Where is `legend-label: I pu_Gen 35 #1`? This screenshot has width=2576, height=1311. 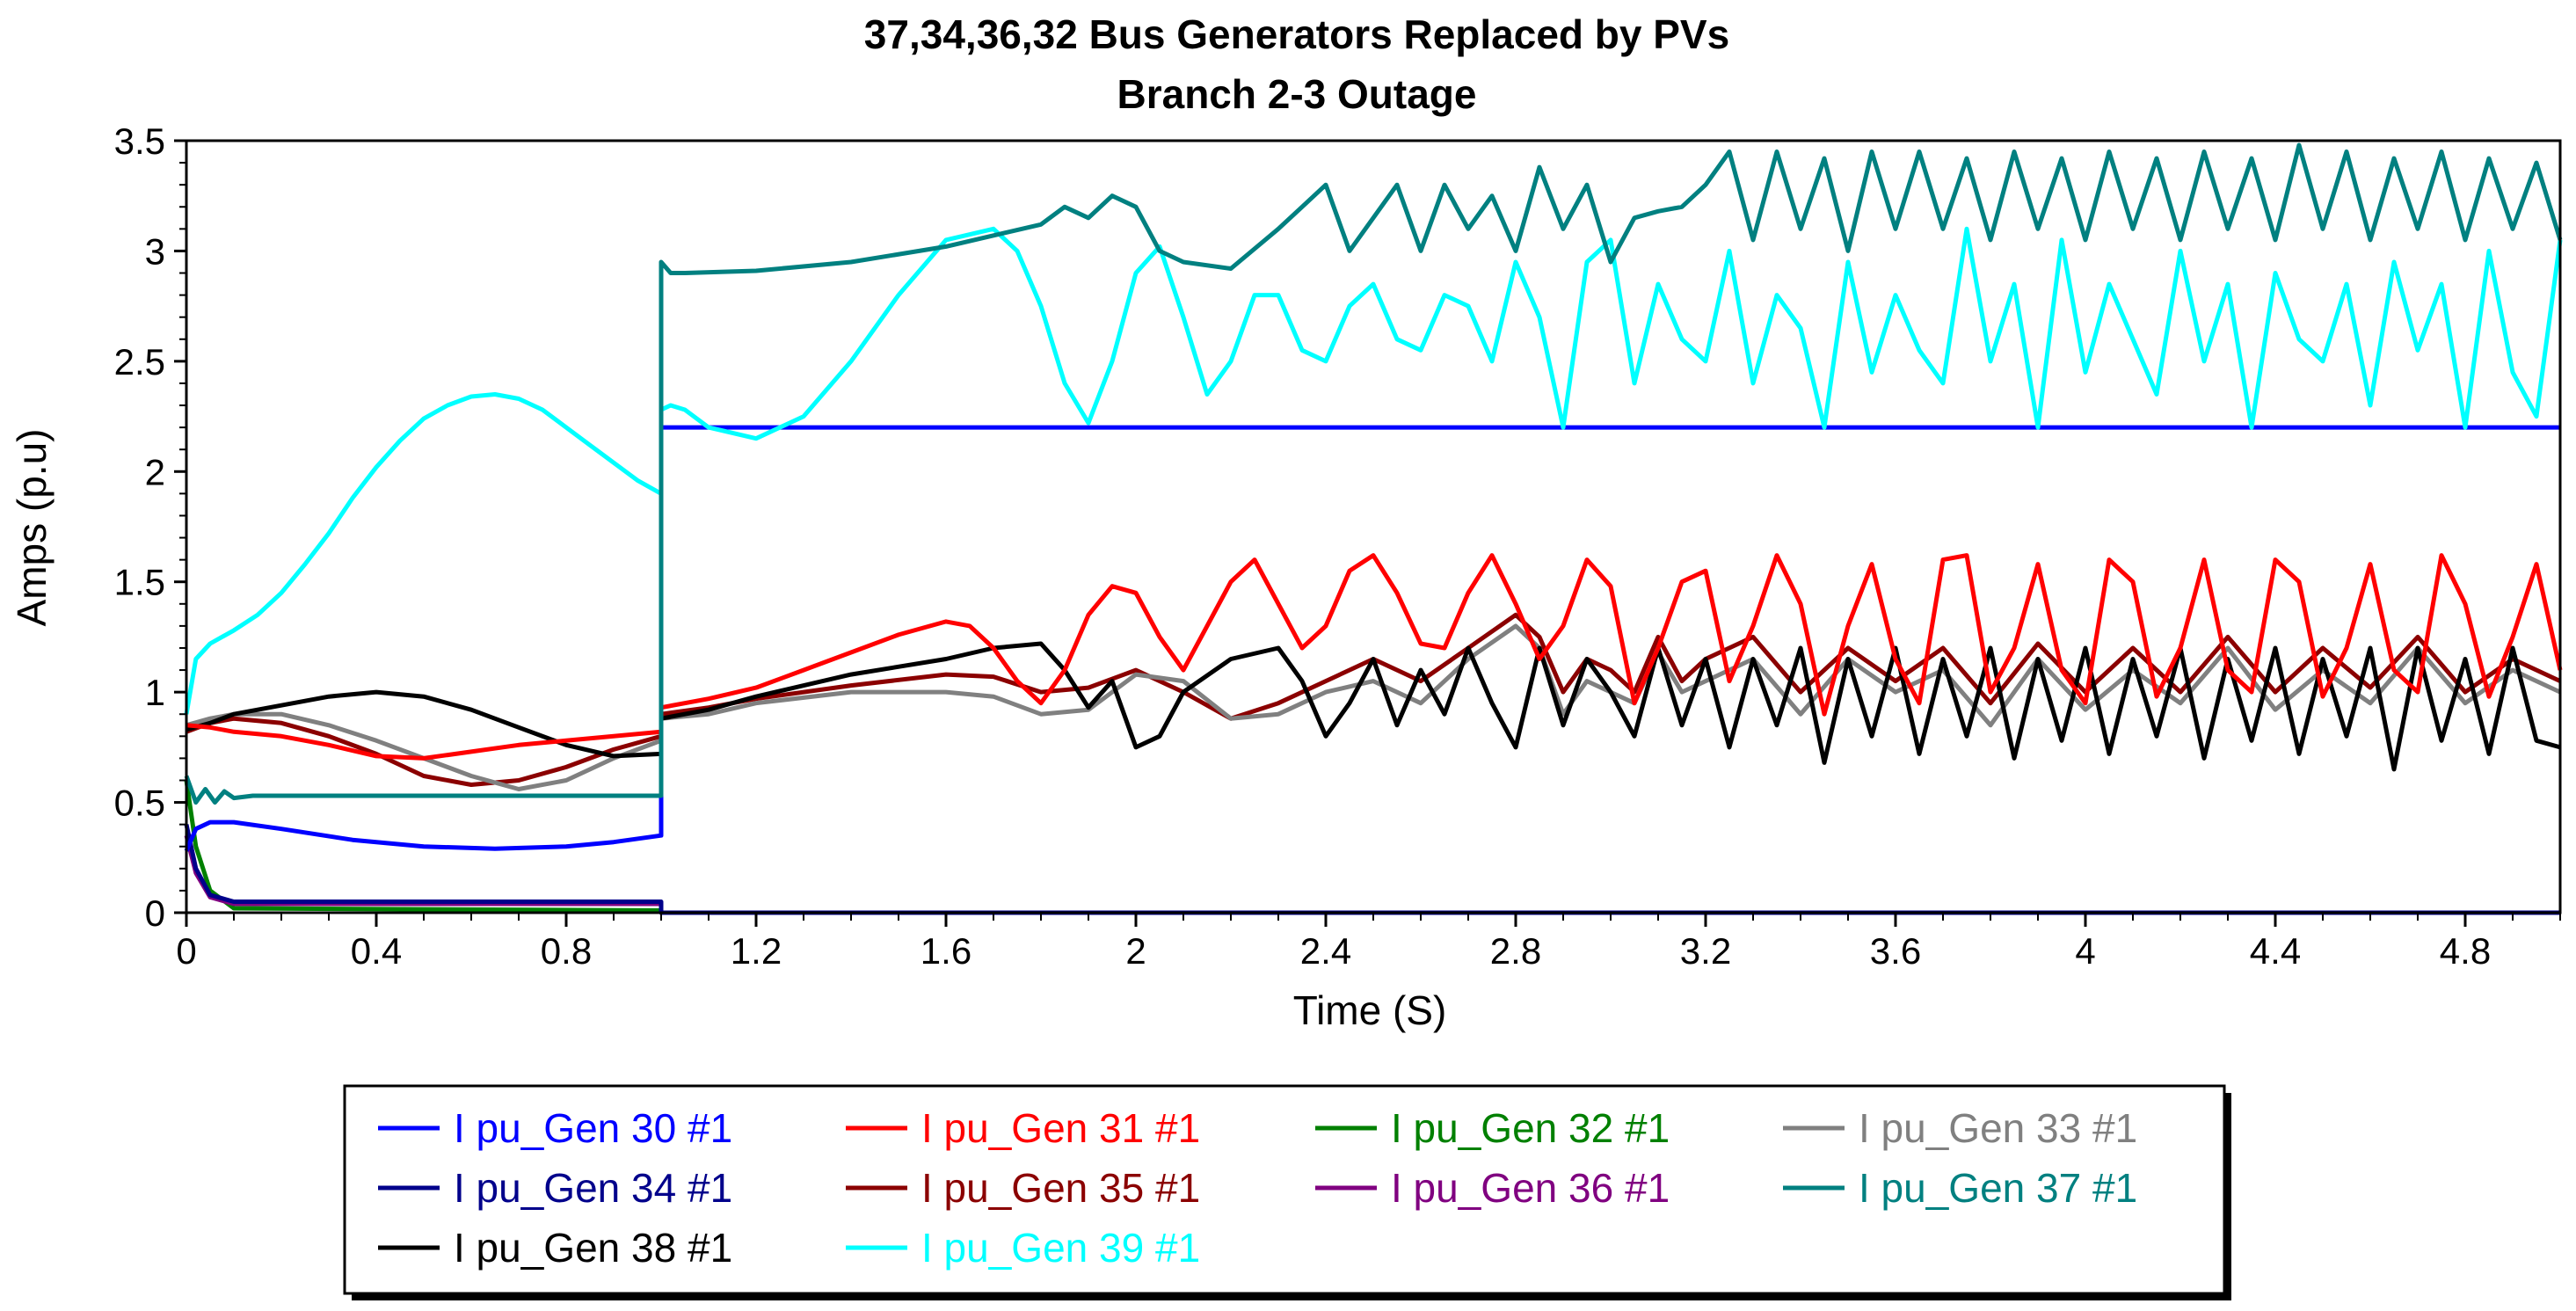 legend-label: I pu_Gen 35 #1 is located at coordinates (1060, 1188).